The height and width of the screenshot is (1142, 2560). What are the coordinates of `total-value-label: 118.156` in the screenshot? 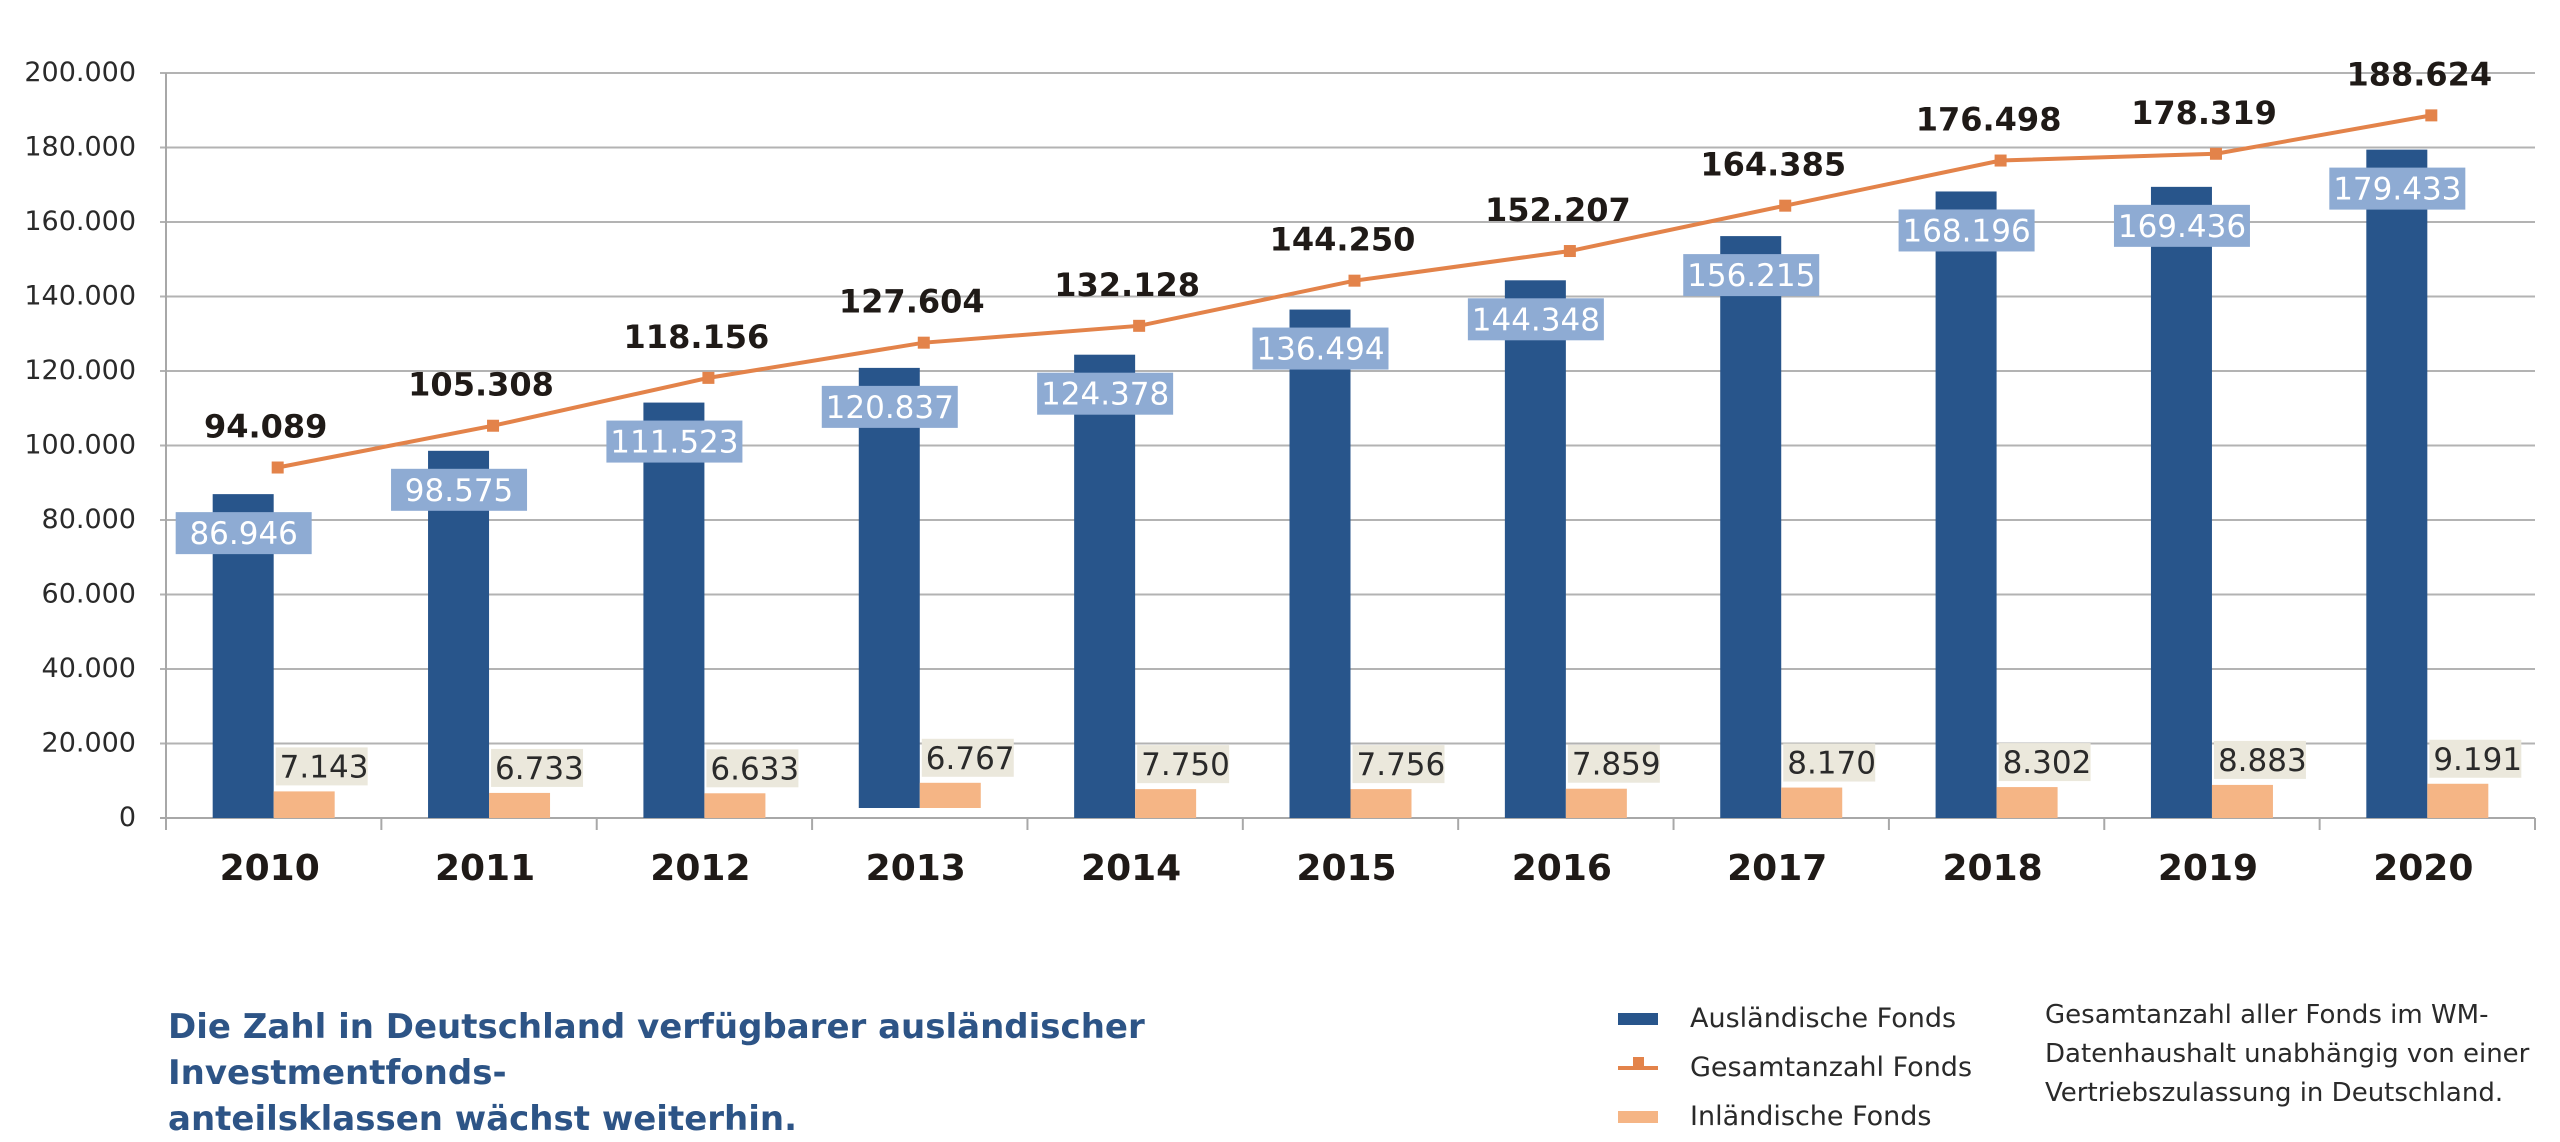 It's located at (697, 337).